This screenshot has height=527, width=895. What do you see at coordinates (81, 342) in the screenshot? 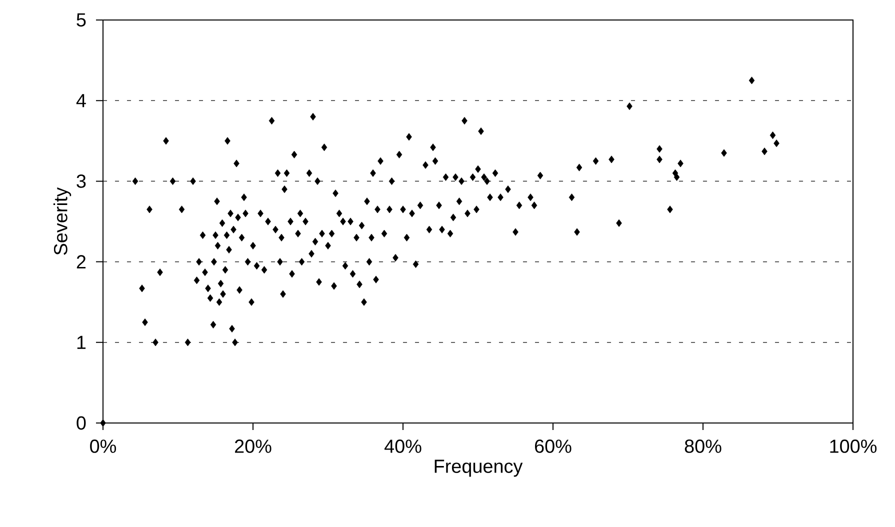
I see `y-tick-label: 1` at bounding box center [81, 342].